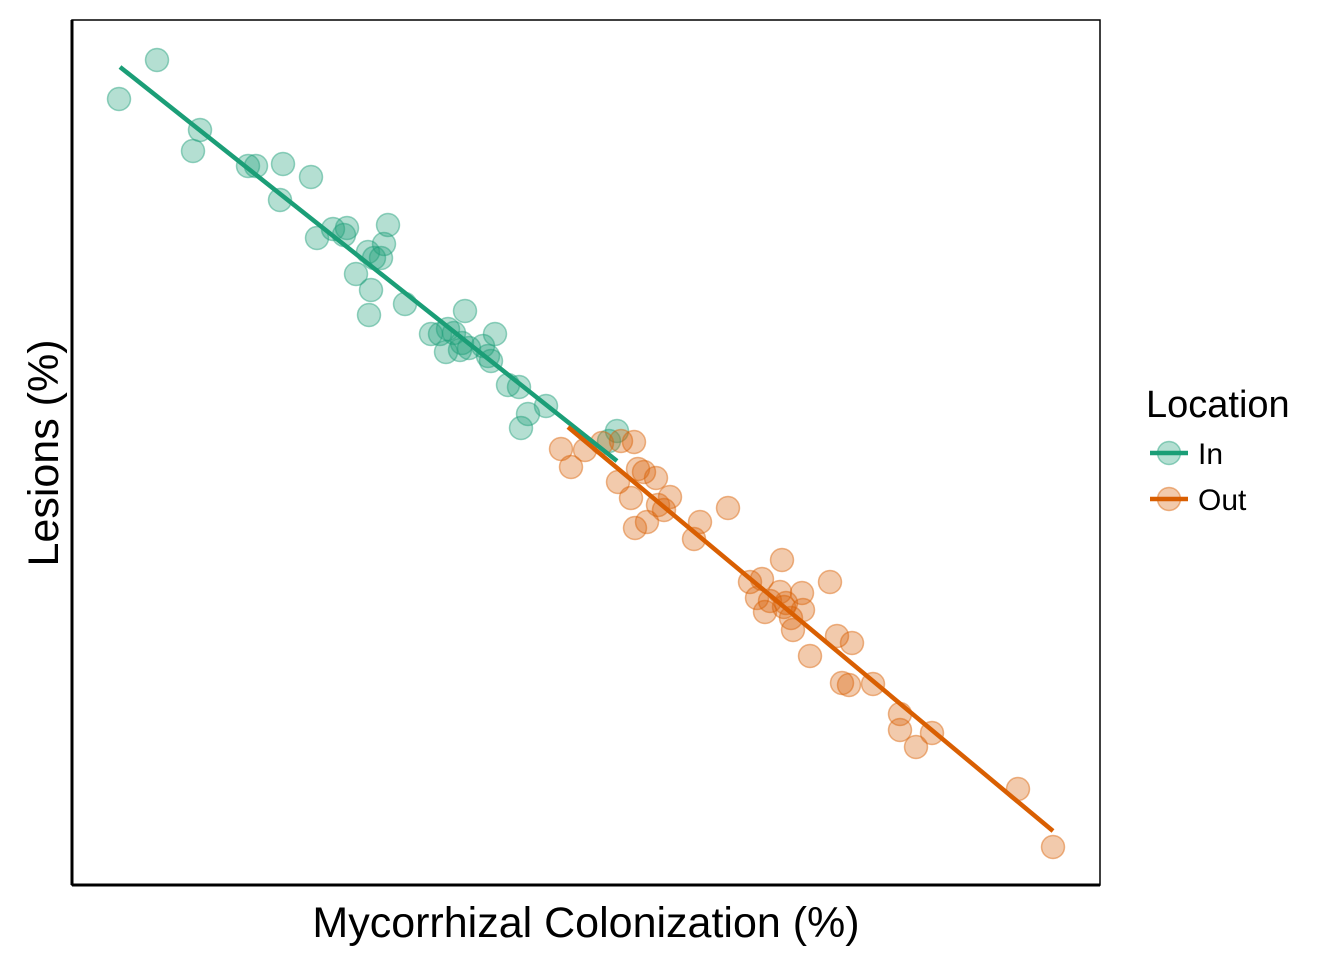  What do you see at coordinates (1210, 454) in the screenshot?
I see `legend-label-in: In` at bounding box center [1210, 454].